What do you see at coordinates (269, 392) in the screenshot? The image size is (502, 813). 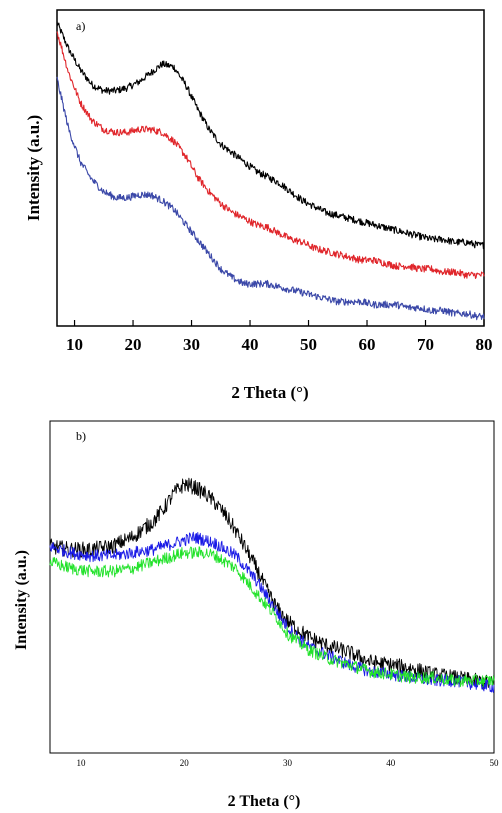 I see `panel-a-xlabel: 2 Theta (°)` at bounding box center [269, 392].